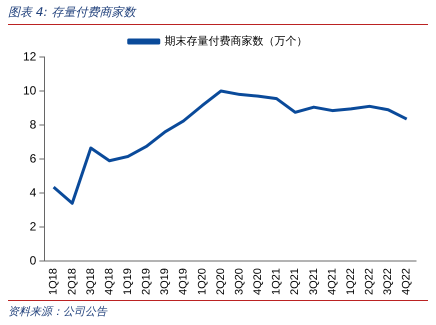 The height and width of the screenshot is (325, 436). What do you see at coordinates (239, 282) in the screenshot?
I see `x-tick-label: 3Q20` at bounding box center [239, 282].